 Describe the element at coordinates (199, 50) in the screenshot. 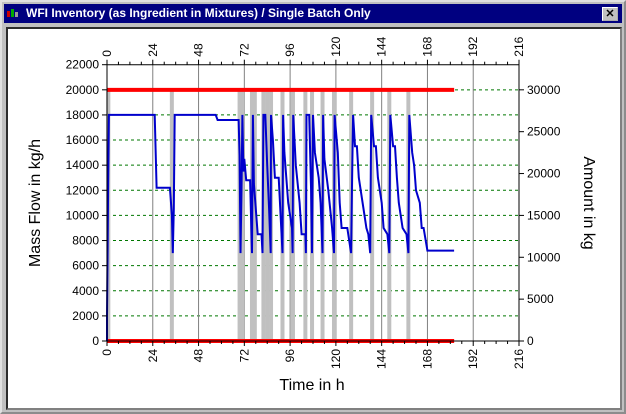

I see `x-top-tick-label: 48` at that location.